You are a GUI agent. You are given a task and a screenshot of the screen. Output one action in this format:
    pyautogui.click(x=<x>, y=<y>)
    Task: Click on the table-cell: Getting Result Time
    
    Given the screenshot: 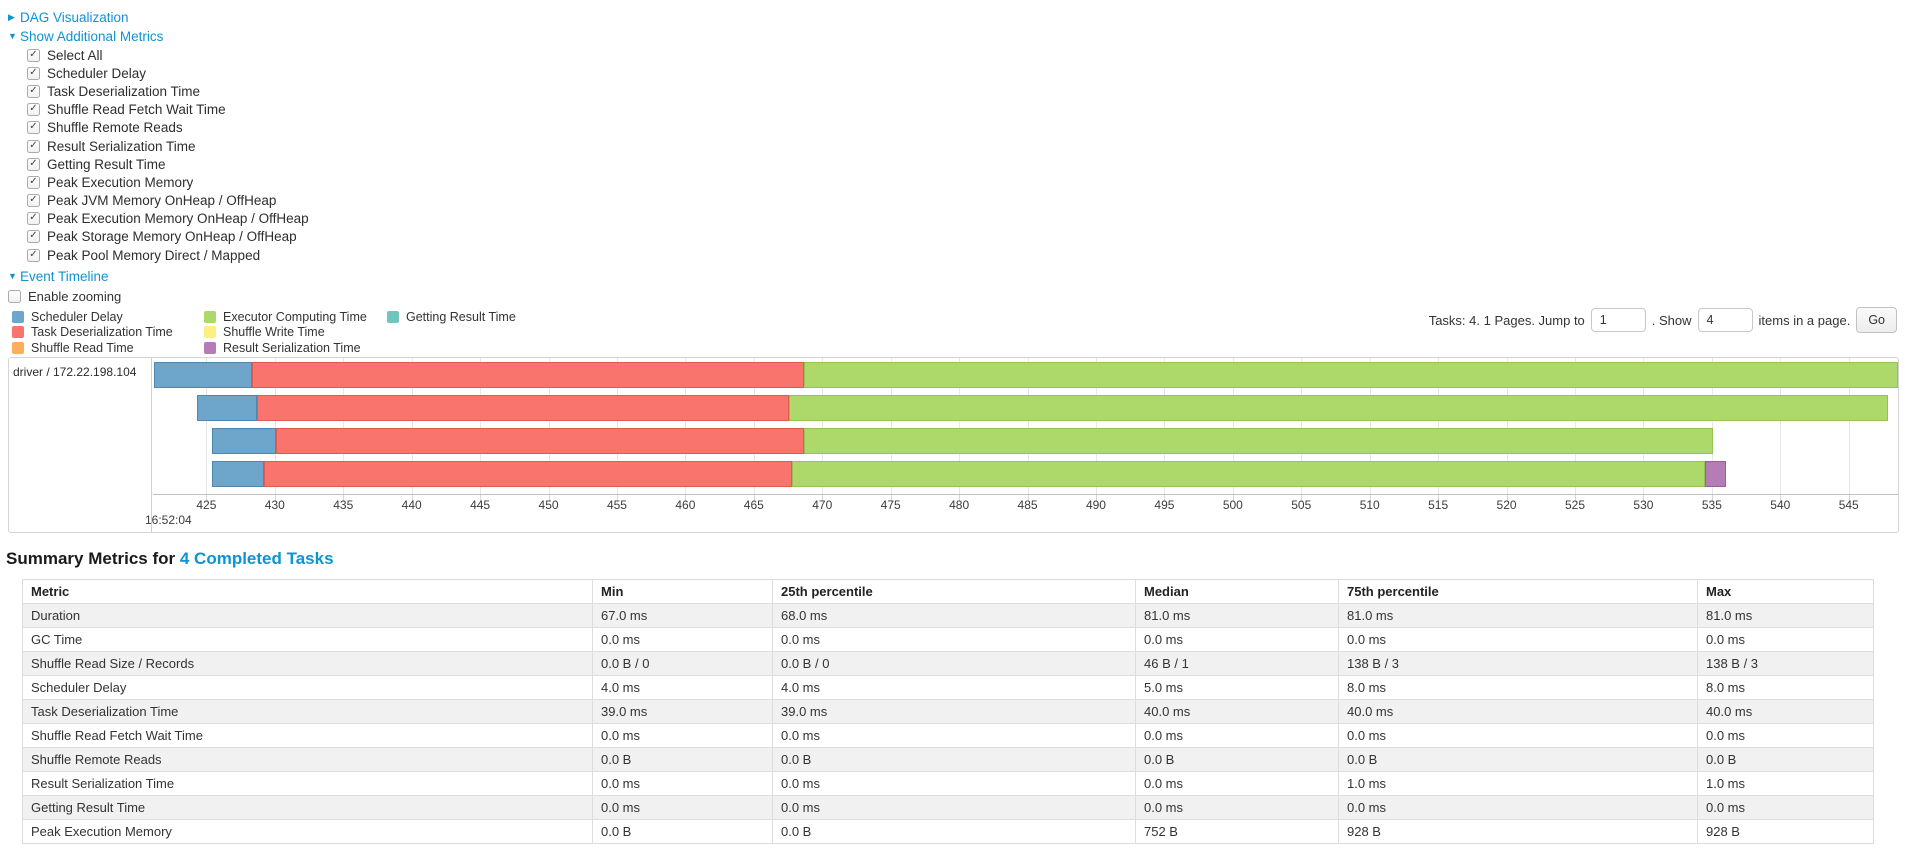 What is the action you would take?
    pyautogui.click(x=307, y=808)
    